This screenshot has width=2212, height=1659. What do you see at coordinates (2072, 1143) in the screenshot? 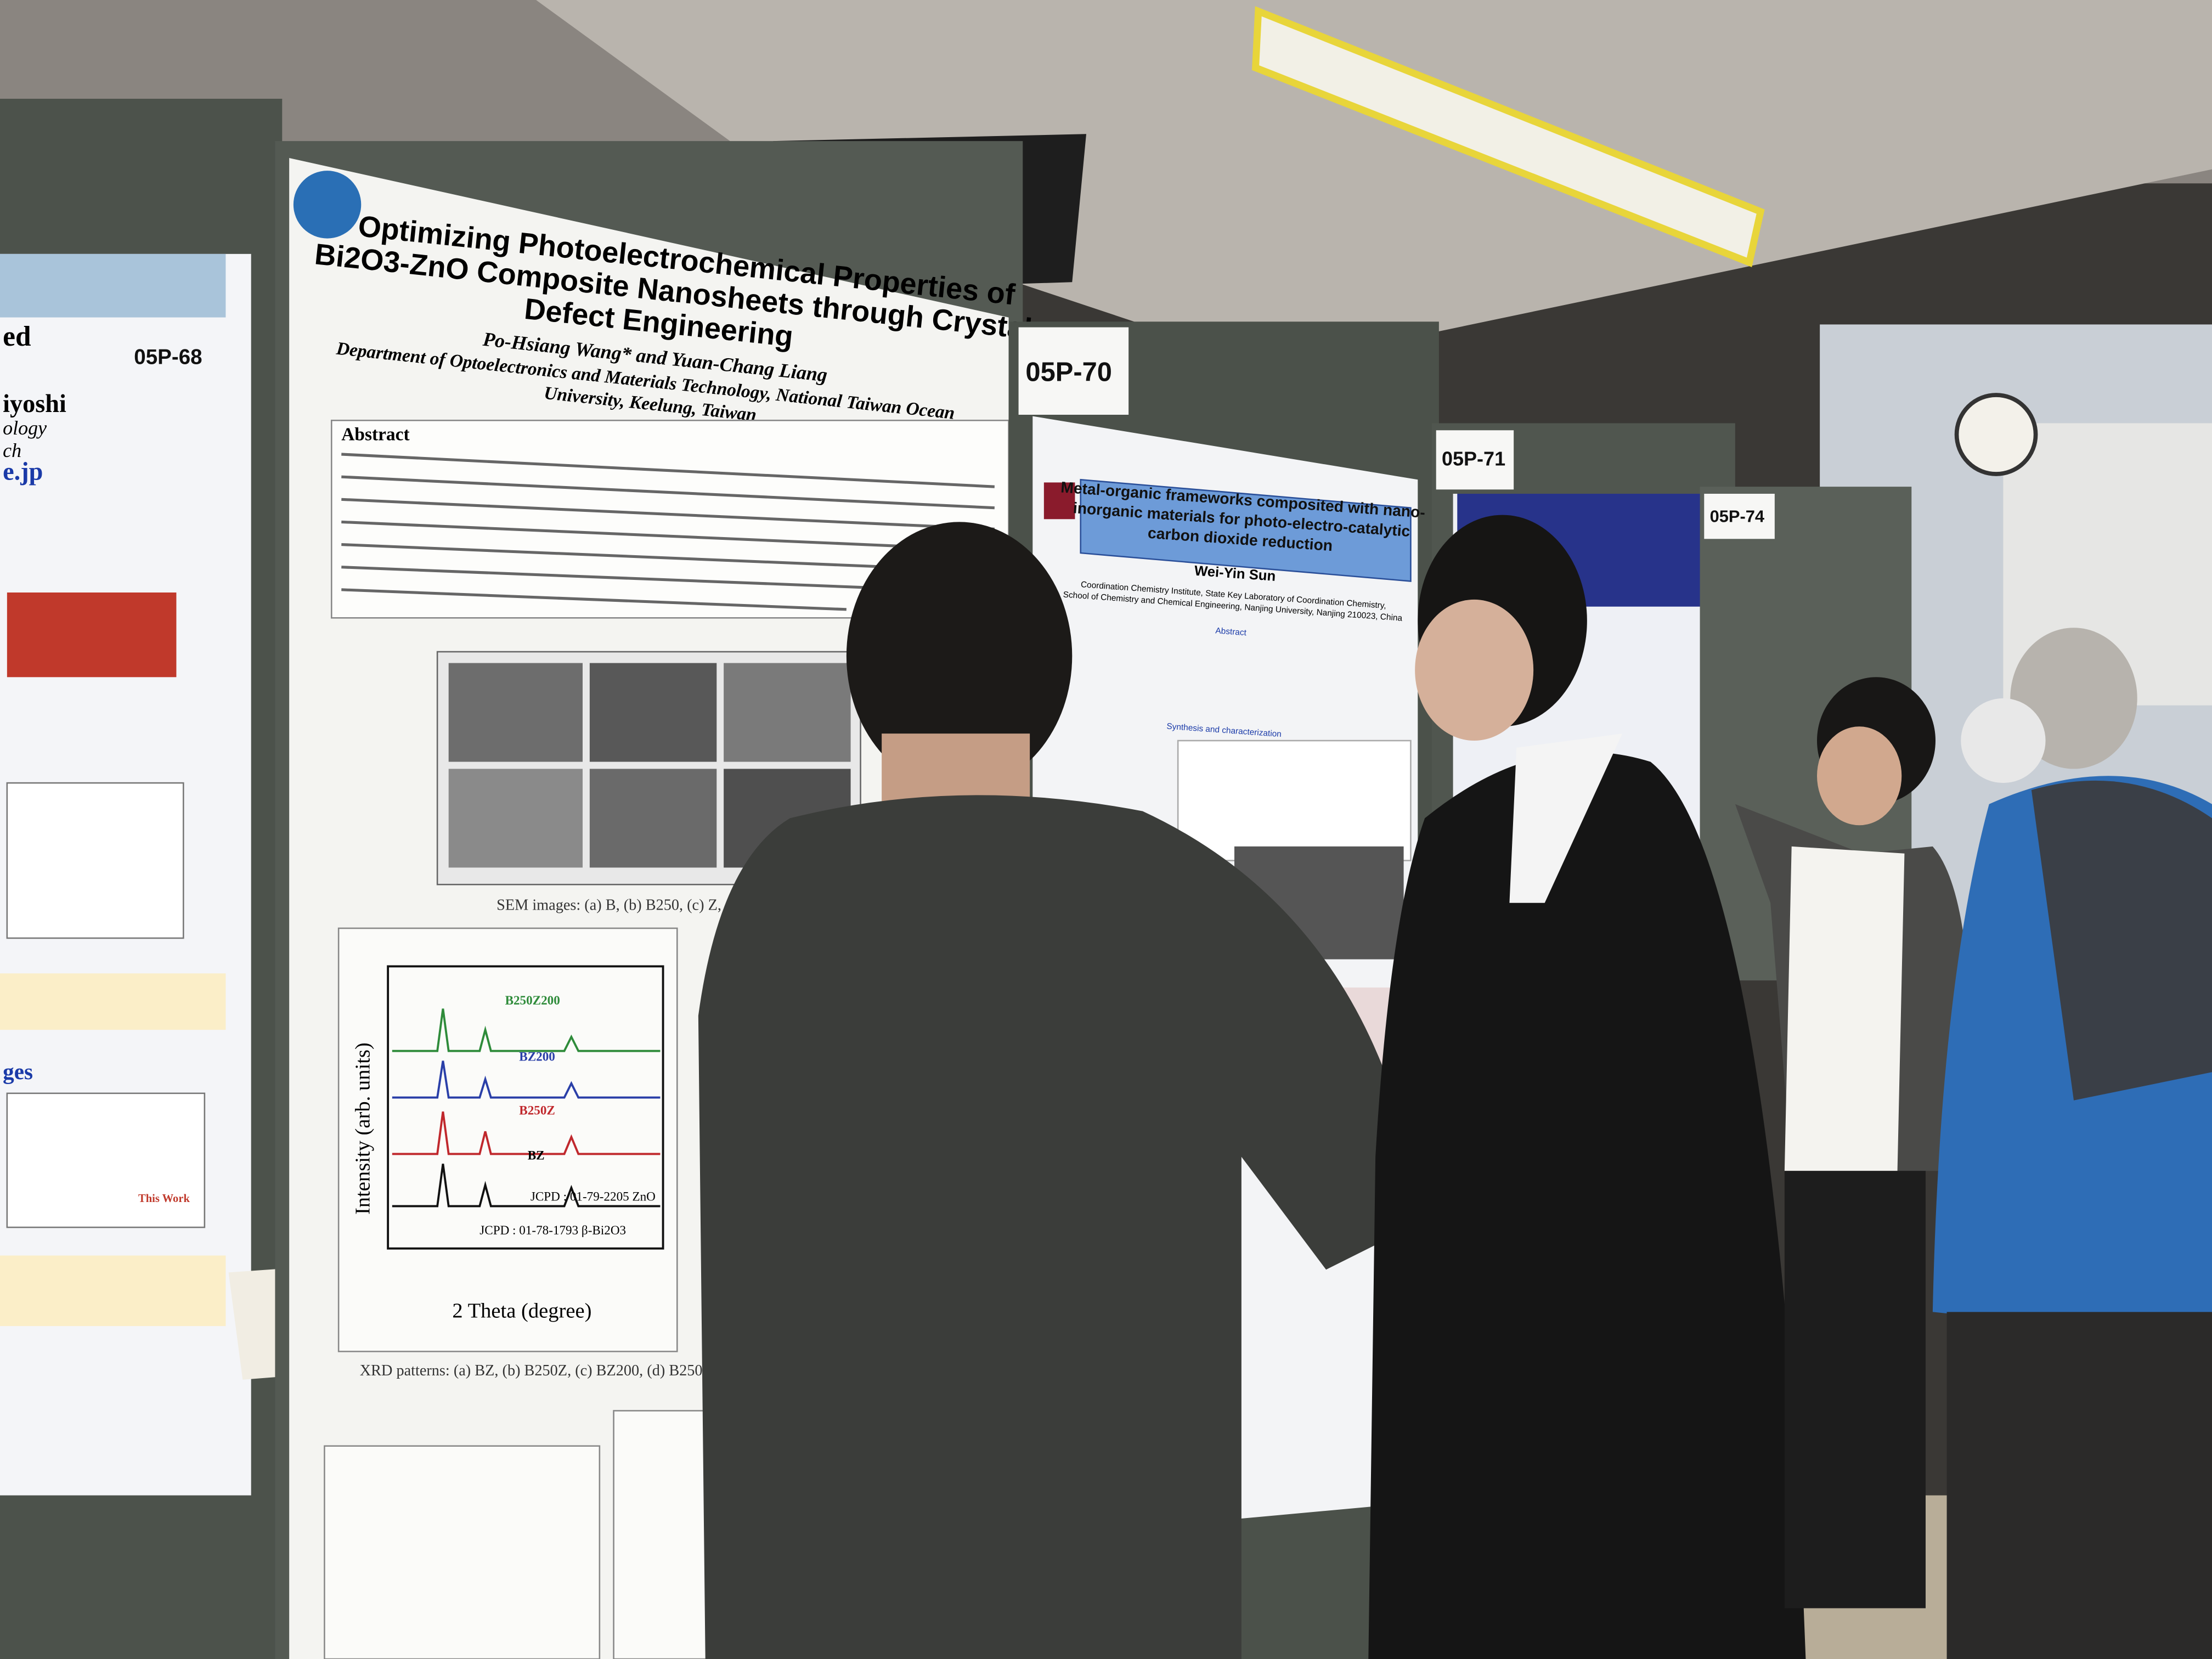
I see `person-elder` at bounding box center [2072, 1143].